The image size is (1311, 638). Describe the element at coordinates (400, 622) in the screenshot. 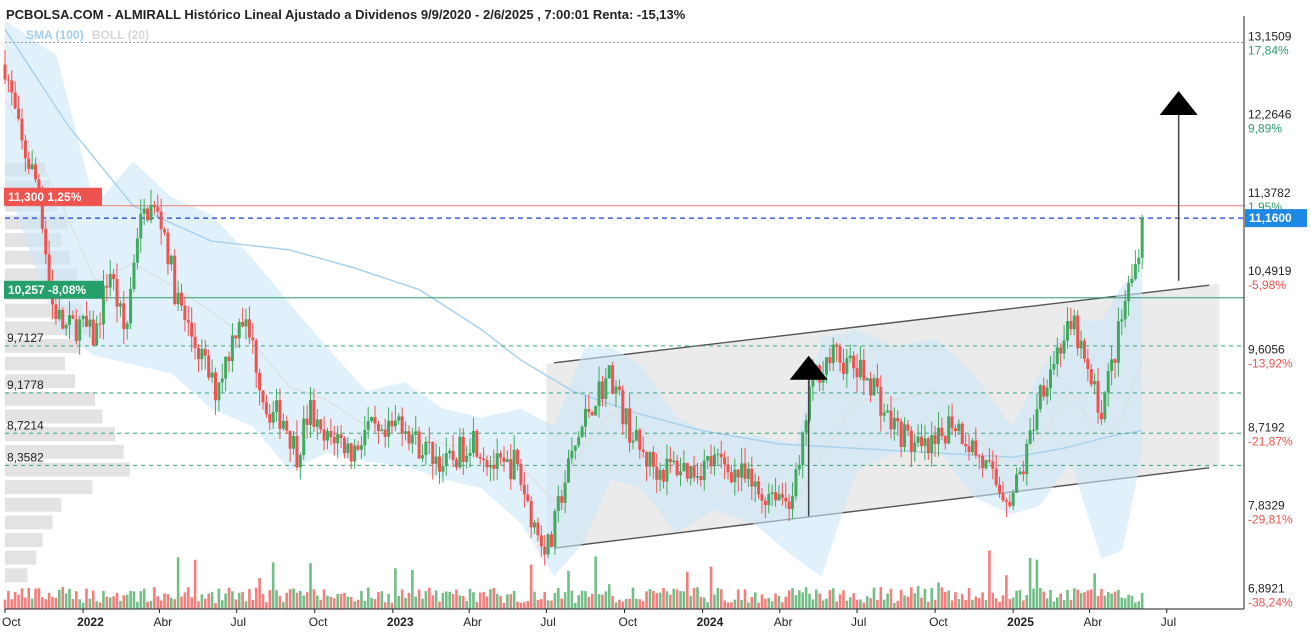

I see `x-tick-label: 2023` at that location.